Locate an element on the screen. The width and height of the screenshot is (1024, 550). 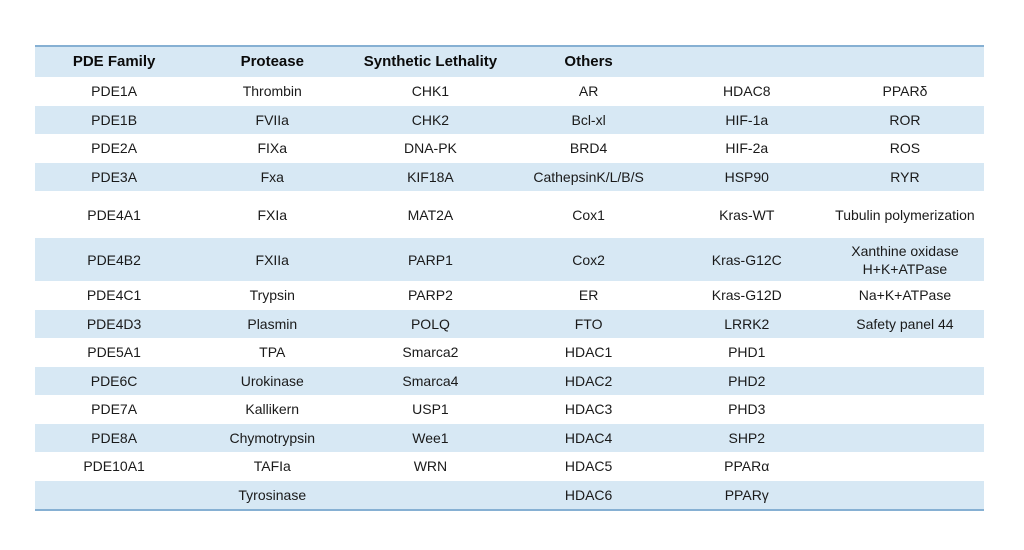
table-header-cell: Protease is located at coordinates (272, 61).